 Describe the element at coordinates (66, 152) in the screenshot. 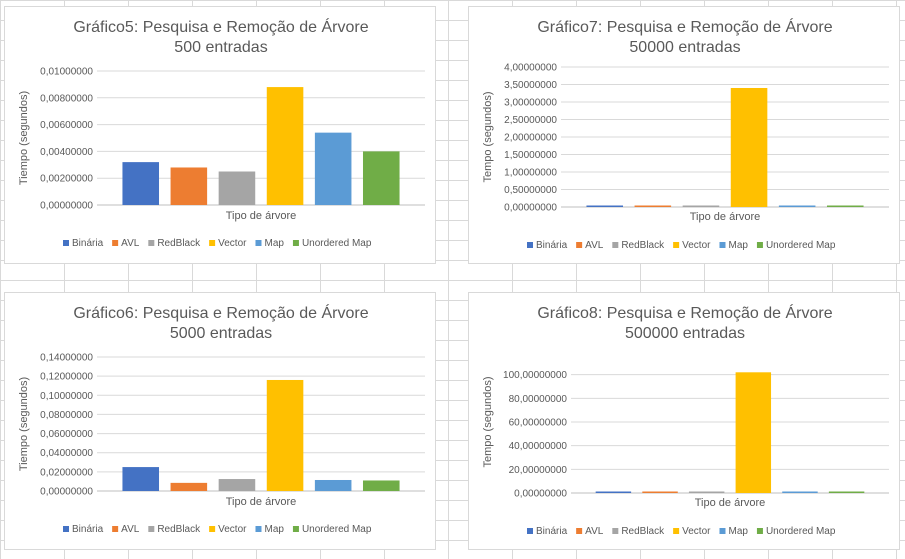

I see `y-tick-label: 0,00400000` at that location.